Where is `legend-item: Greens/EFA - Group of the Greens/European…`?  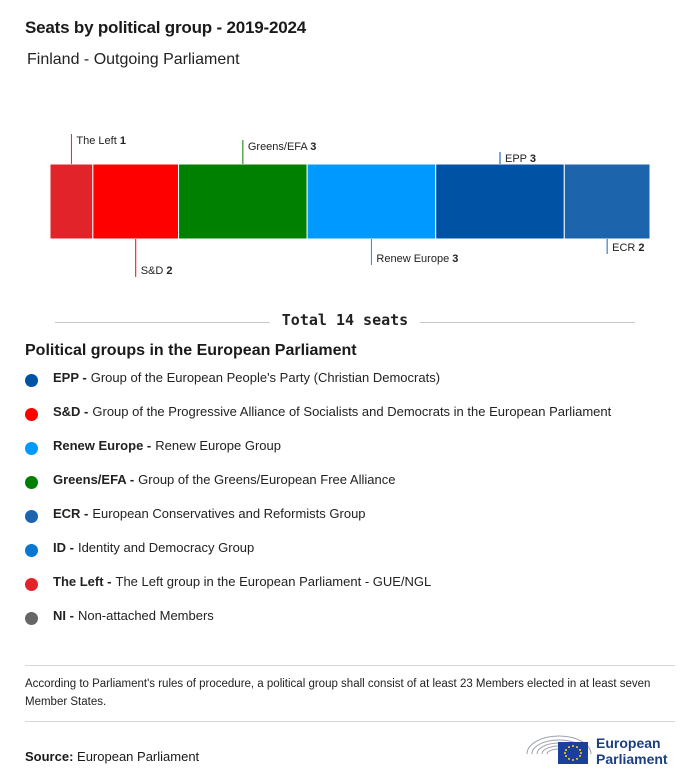 legend-item: Greens/EFA - Group of the Greens/European… is located at coordinates (318, 489).